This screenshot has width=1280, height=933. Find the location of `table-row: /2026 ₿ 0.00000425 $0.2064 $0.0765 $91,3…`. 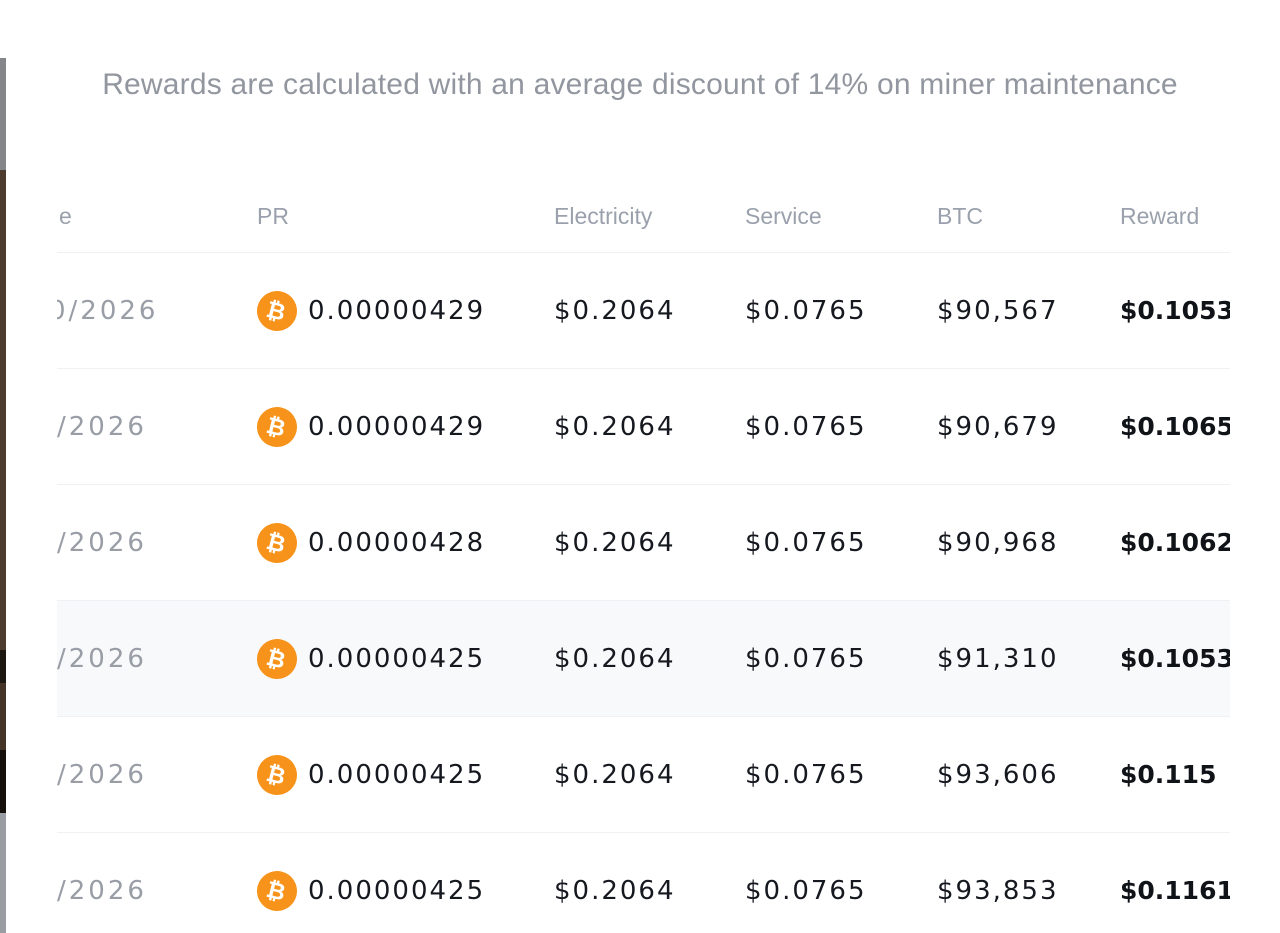

table-row: /2026 ₿ 0.00000425 $0.2064 $0.0765 $91,3… is located at coordinates (643, 658).